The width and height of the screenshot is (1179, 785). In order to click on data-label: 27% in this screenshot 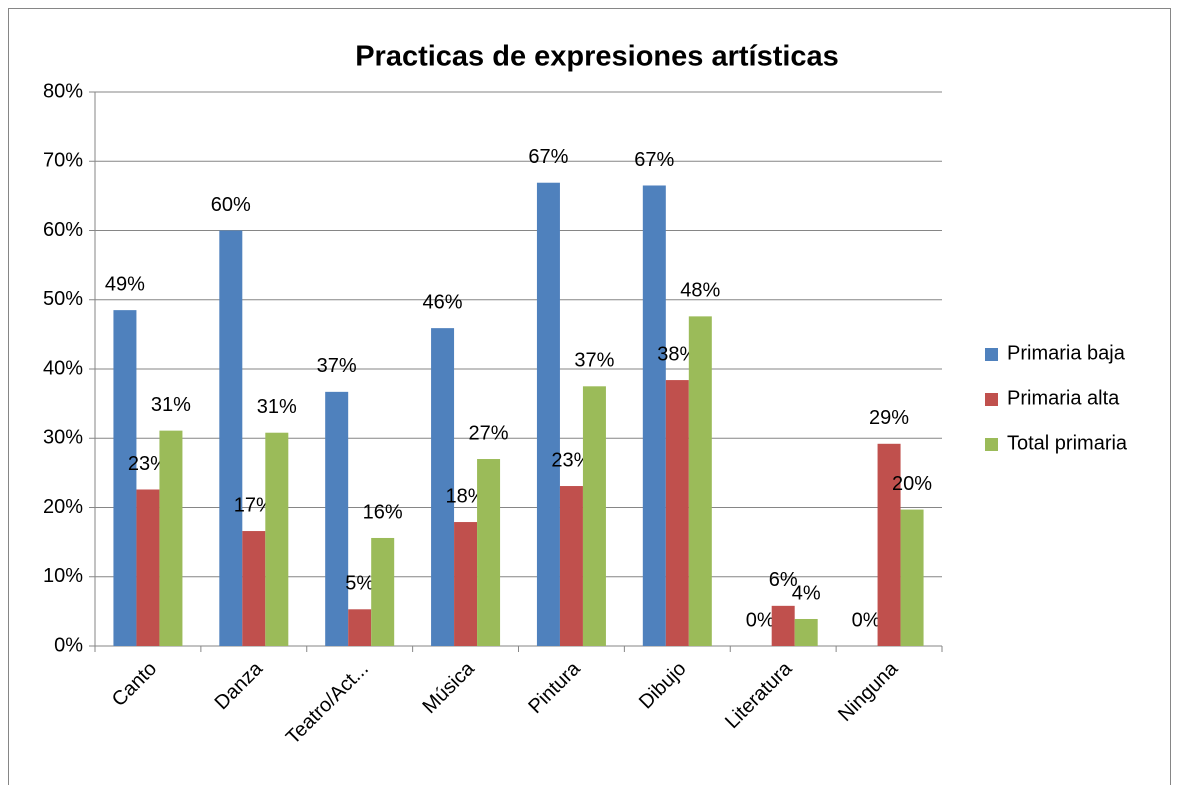, I will do `click(489, 433)`.